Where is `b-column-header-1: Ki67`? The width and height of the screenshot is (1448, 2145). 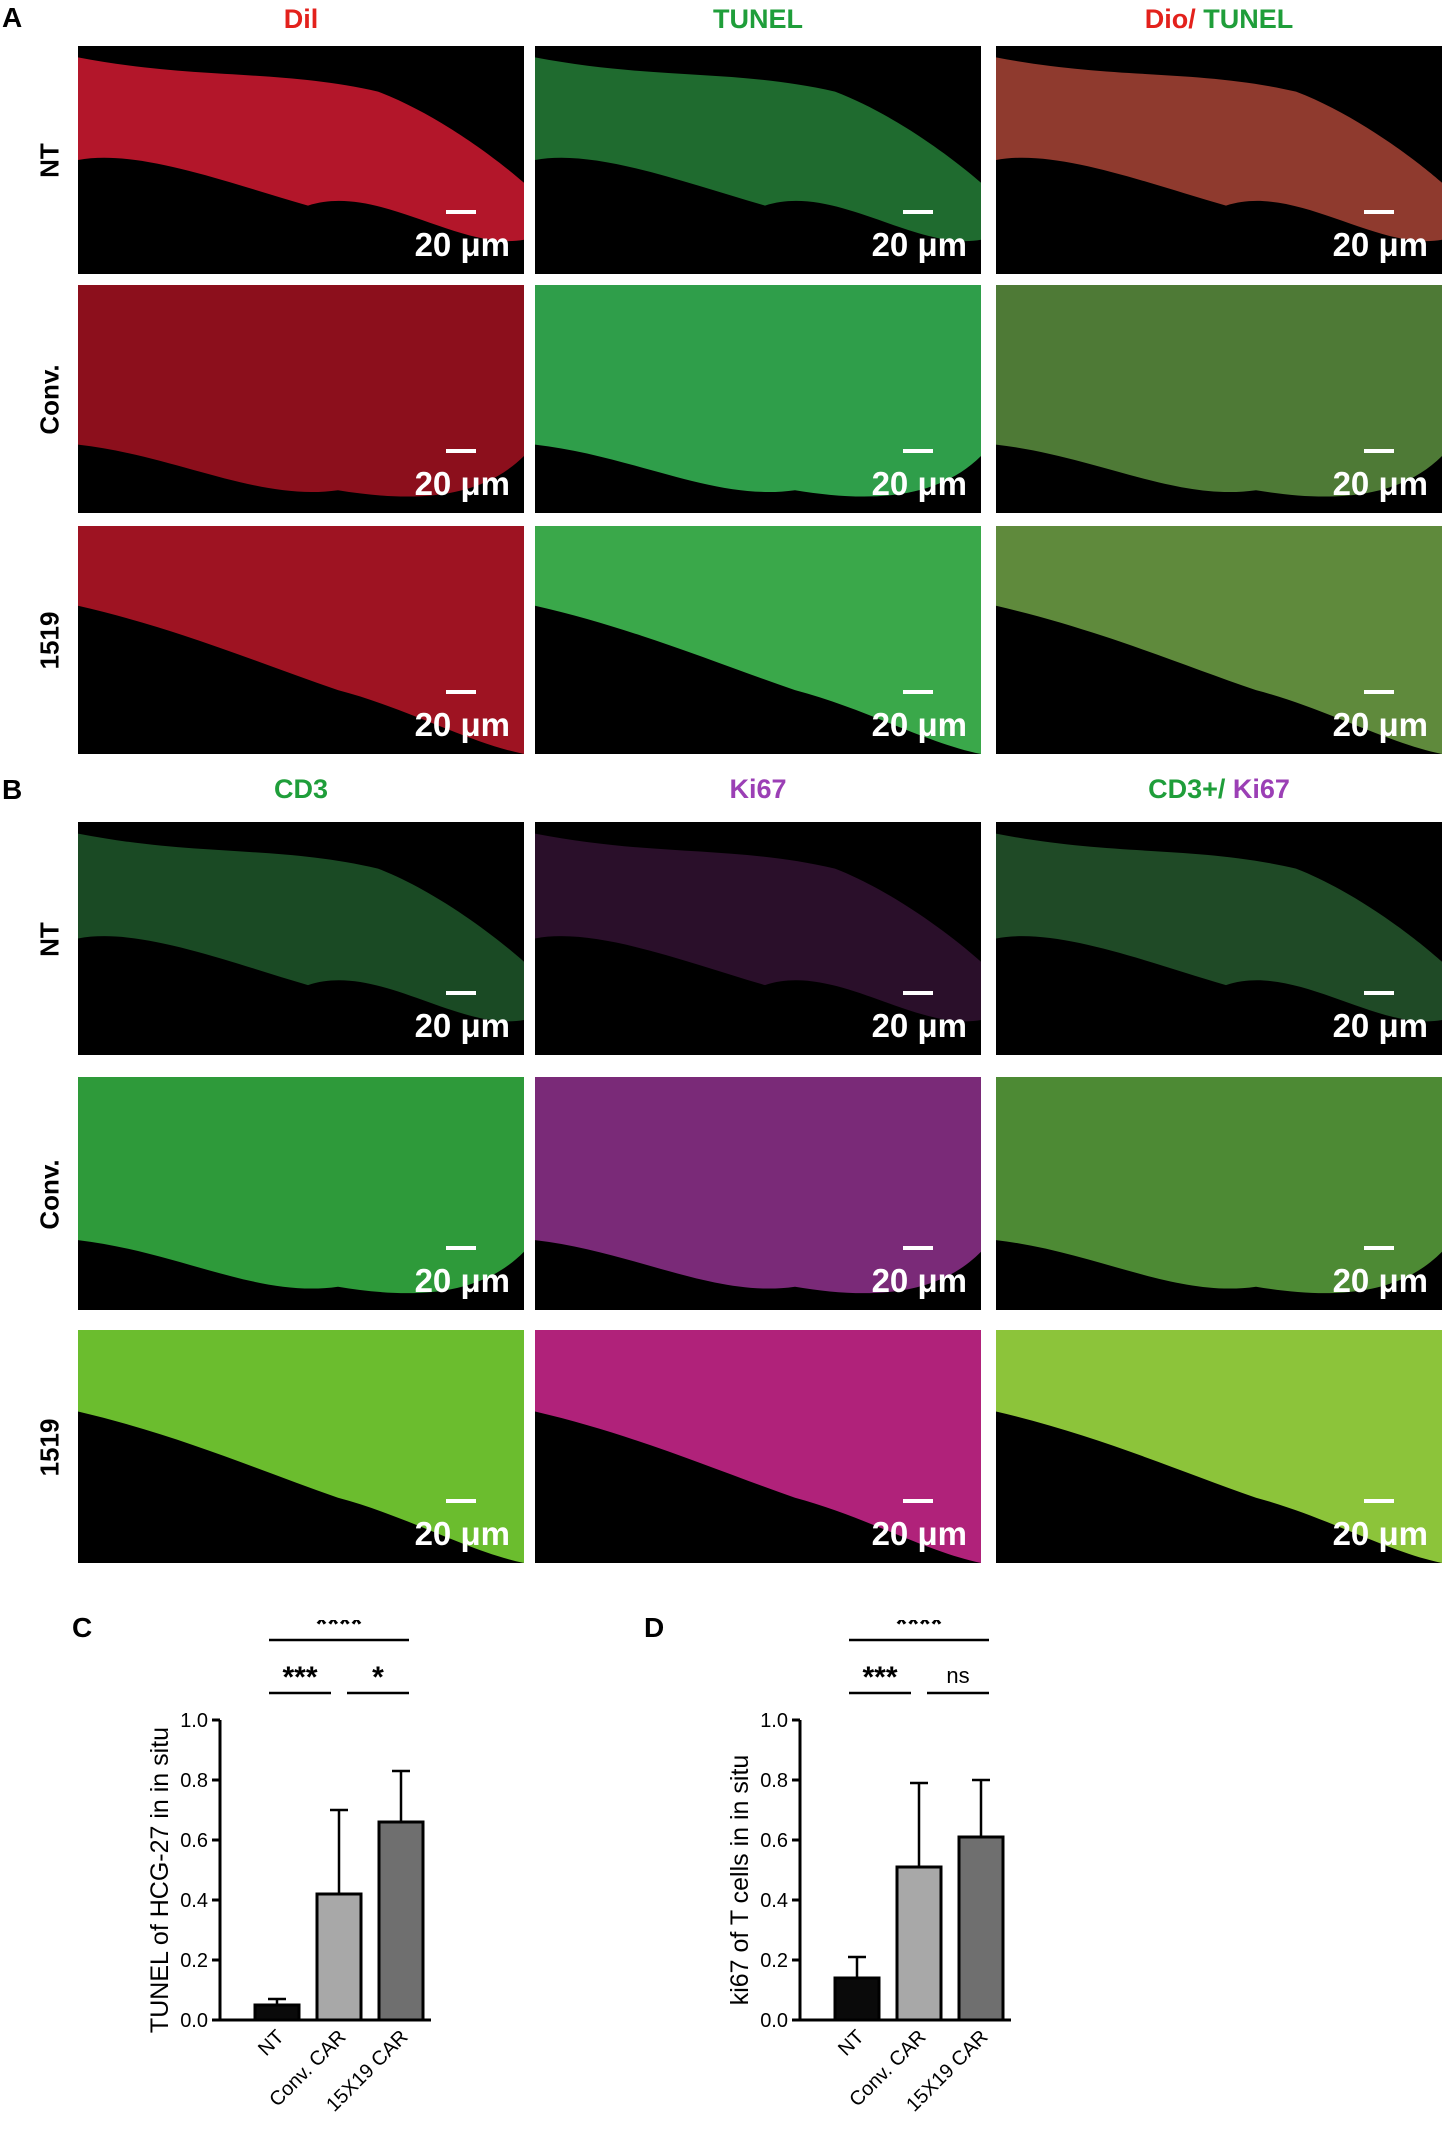
b-column-header-1: Ki67 is located at coordinates (758, 789).